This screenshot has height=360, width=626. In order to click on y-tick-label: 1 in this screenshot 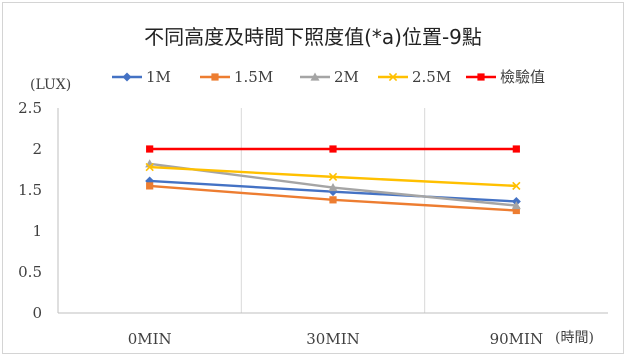, I will do `click(37, 231)`.